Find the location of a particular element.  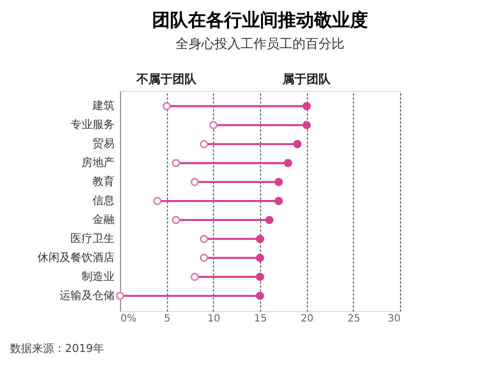

y-tick-label: 制造业 is located at coordinates (98, 276).